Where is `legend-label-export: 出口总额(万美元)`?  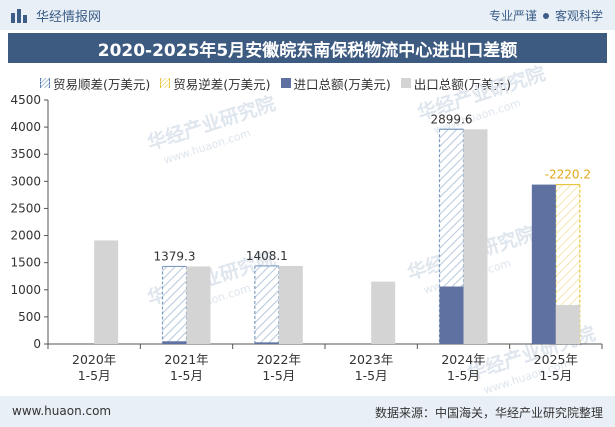 legend-label-export: 出口总额(万美元) is located at coordinates (462, 84).